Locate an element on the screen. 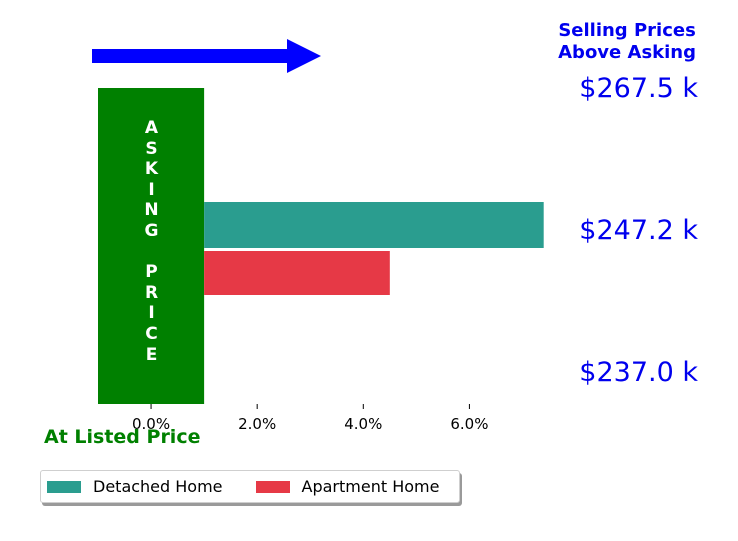 The width and height of the screenshot is (738, 541). legend-swatch-detached is located at coordinates (64, 486).